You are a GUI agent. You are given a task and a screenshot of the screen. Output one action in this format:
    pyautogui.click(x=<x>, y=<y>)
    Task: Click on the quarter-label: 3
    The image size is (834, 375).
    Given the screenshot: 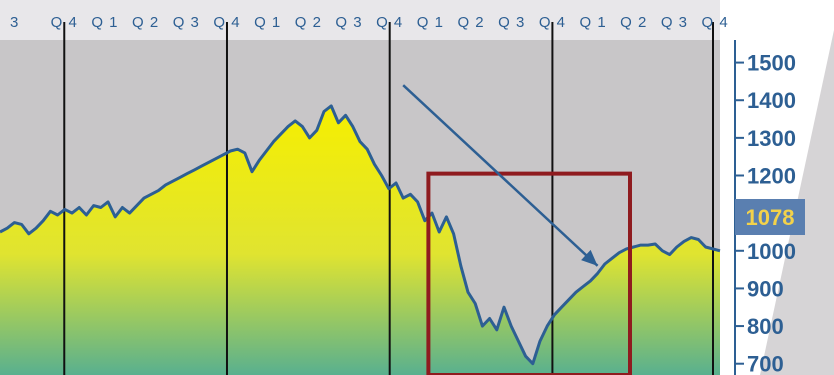 What is the action you would take?
    pyautogui.click(x=14, y=22)
    